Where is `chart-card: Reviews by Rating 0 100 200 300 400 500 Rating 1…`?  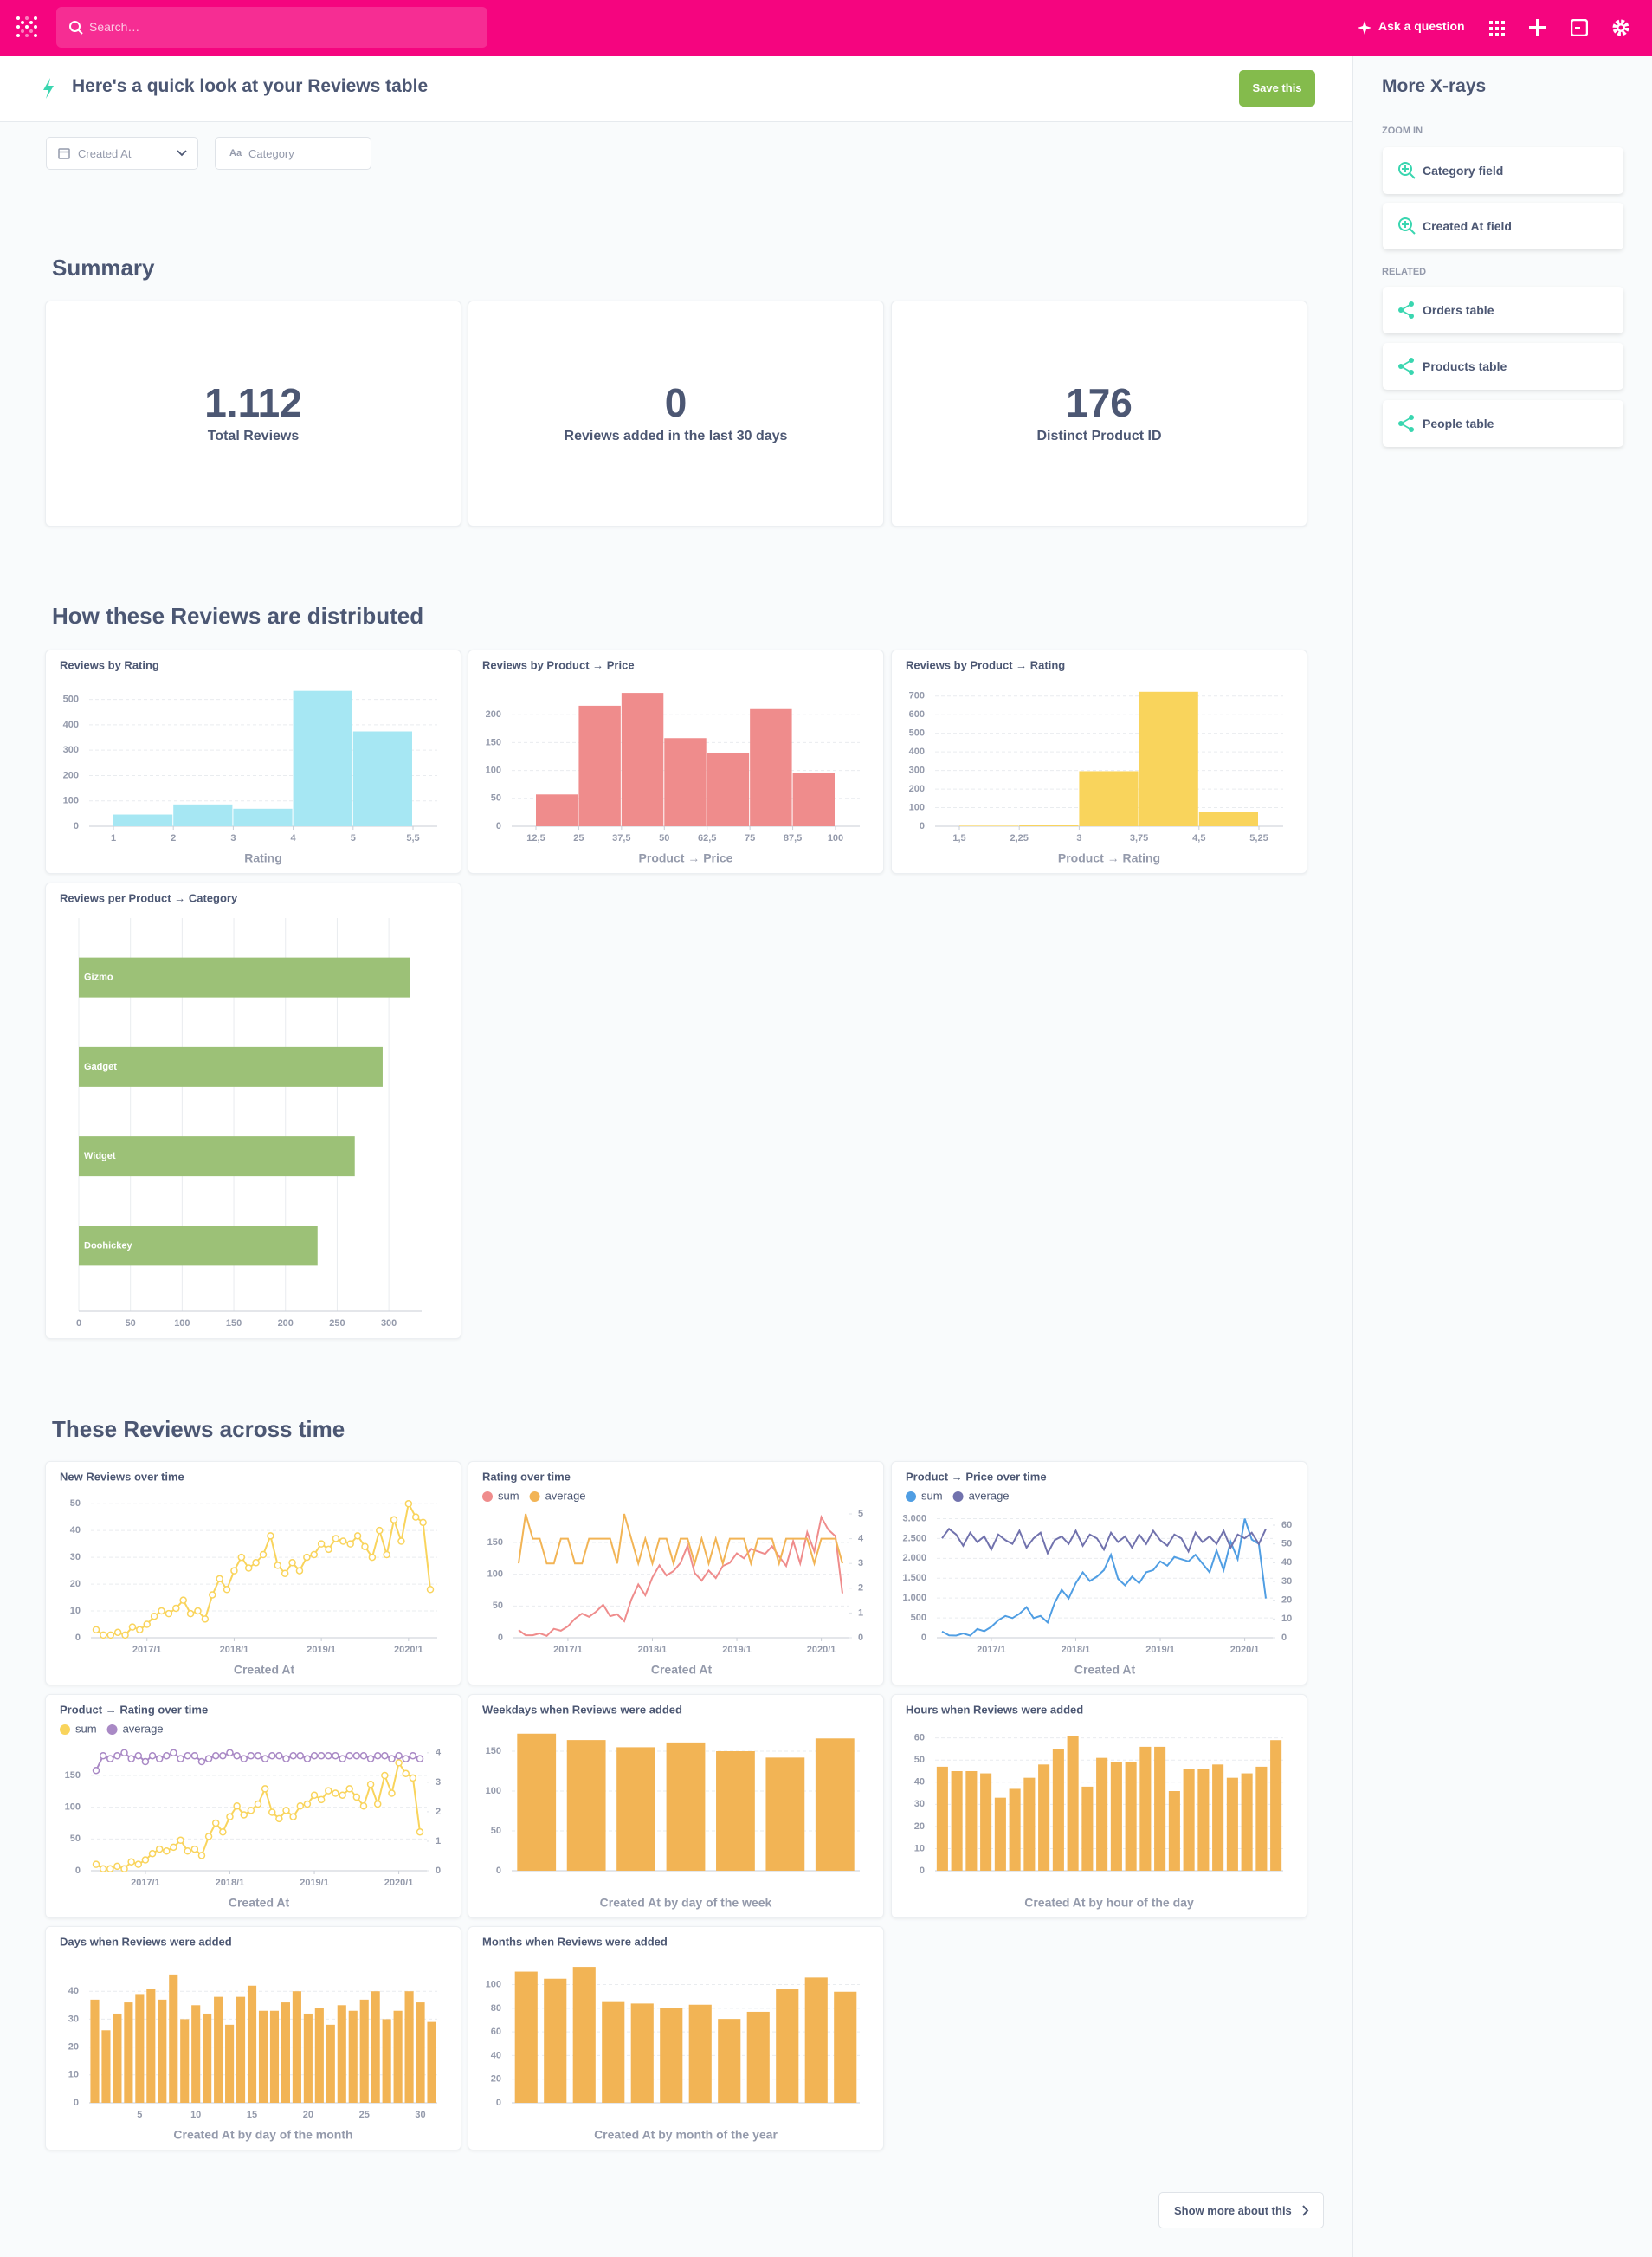
chart-card: Reviews by Rating 0 100 200 300 400 500 Rating 1… is located at coordinates (253, 762).